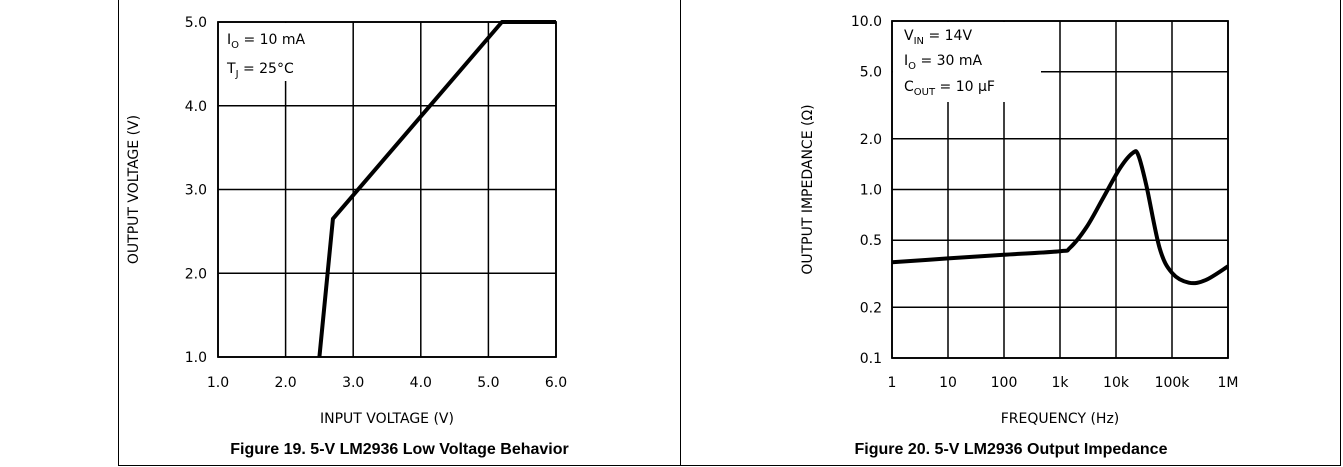 This screenshot has width=1343, height=467. Describe the element at coordinates (353, 383) in the screenshot. I see `chart1-x-tick-label: 3.0` at that location.